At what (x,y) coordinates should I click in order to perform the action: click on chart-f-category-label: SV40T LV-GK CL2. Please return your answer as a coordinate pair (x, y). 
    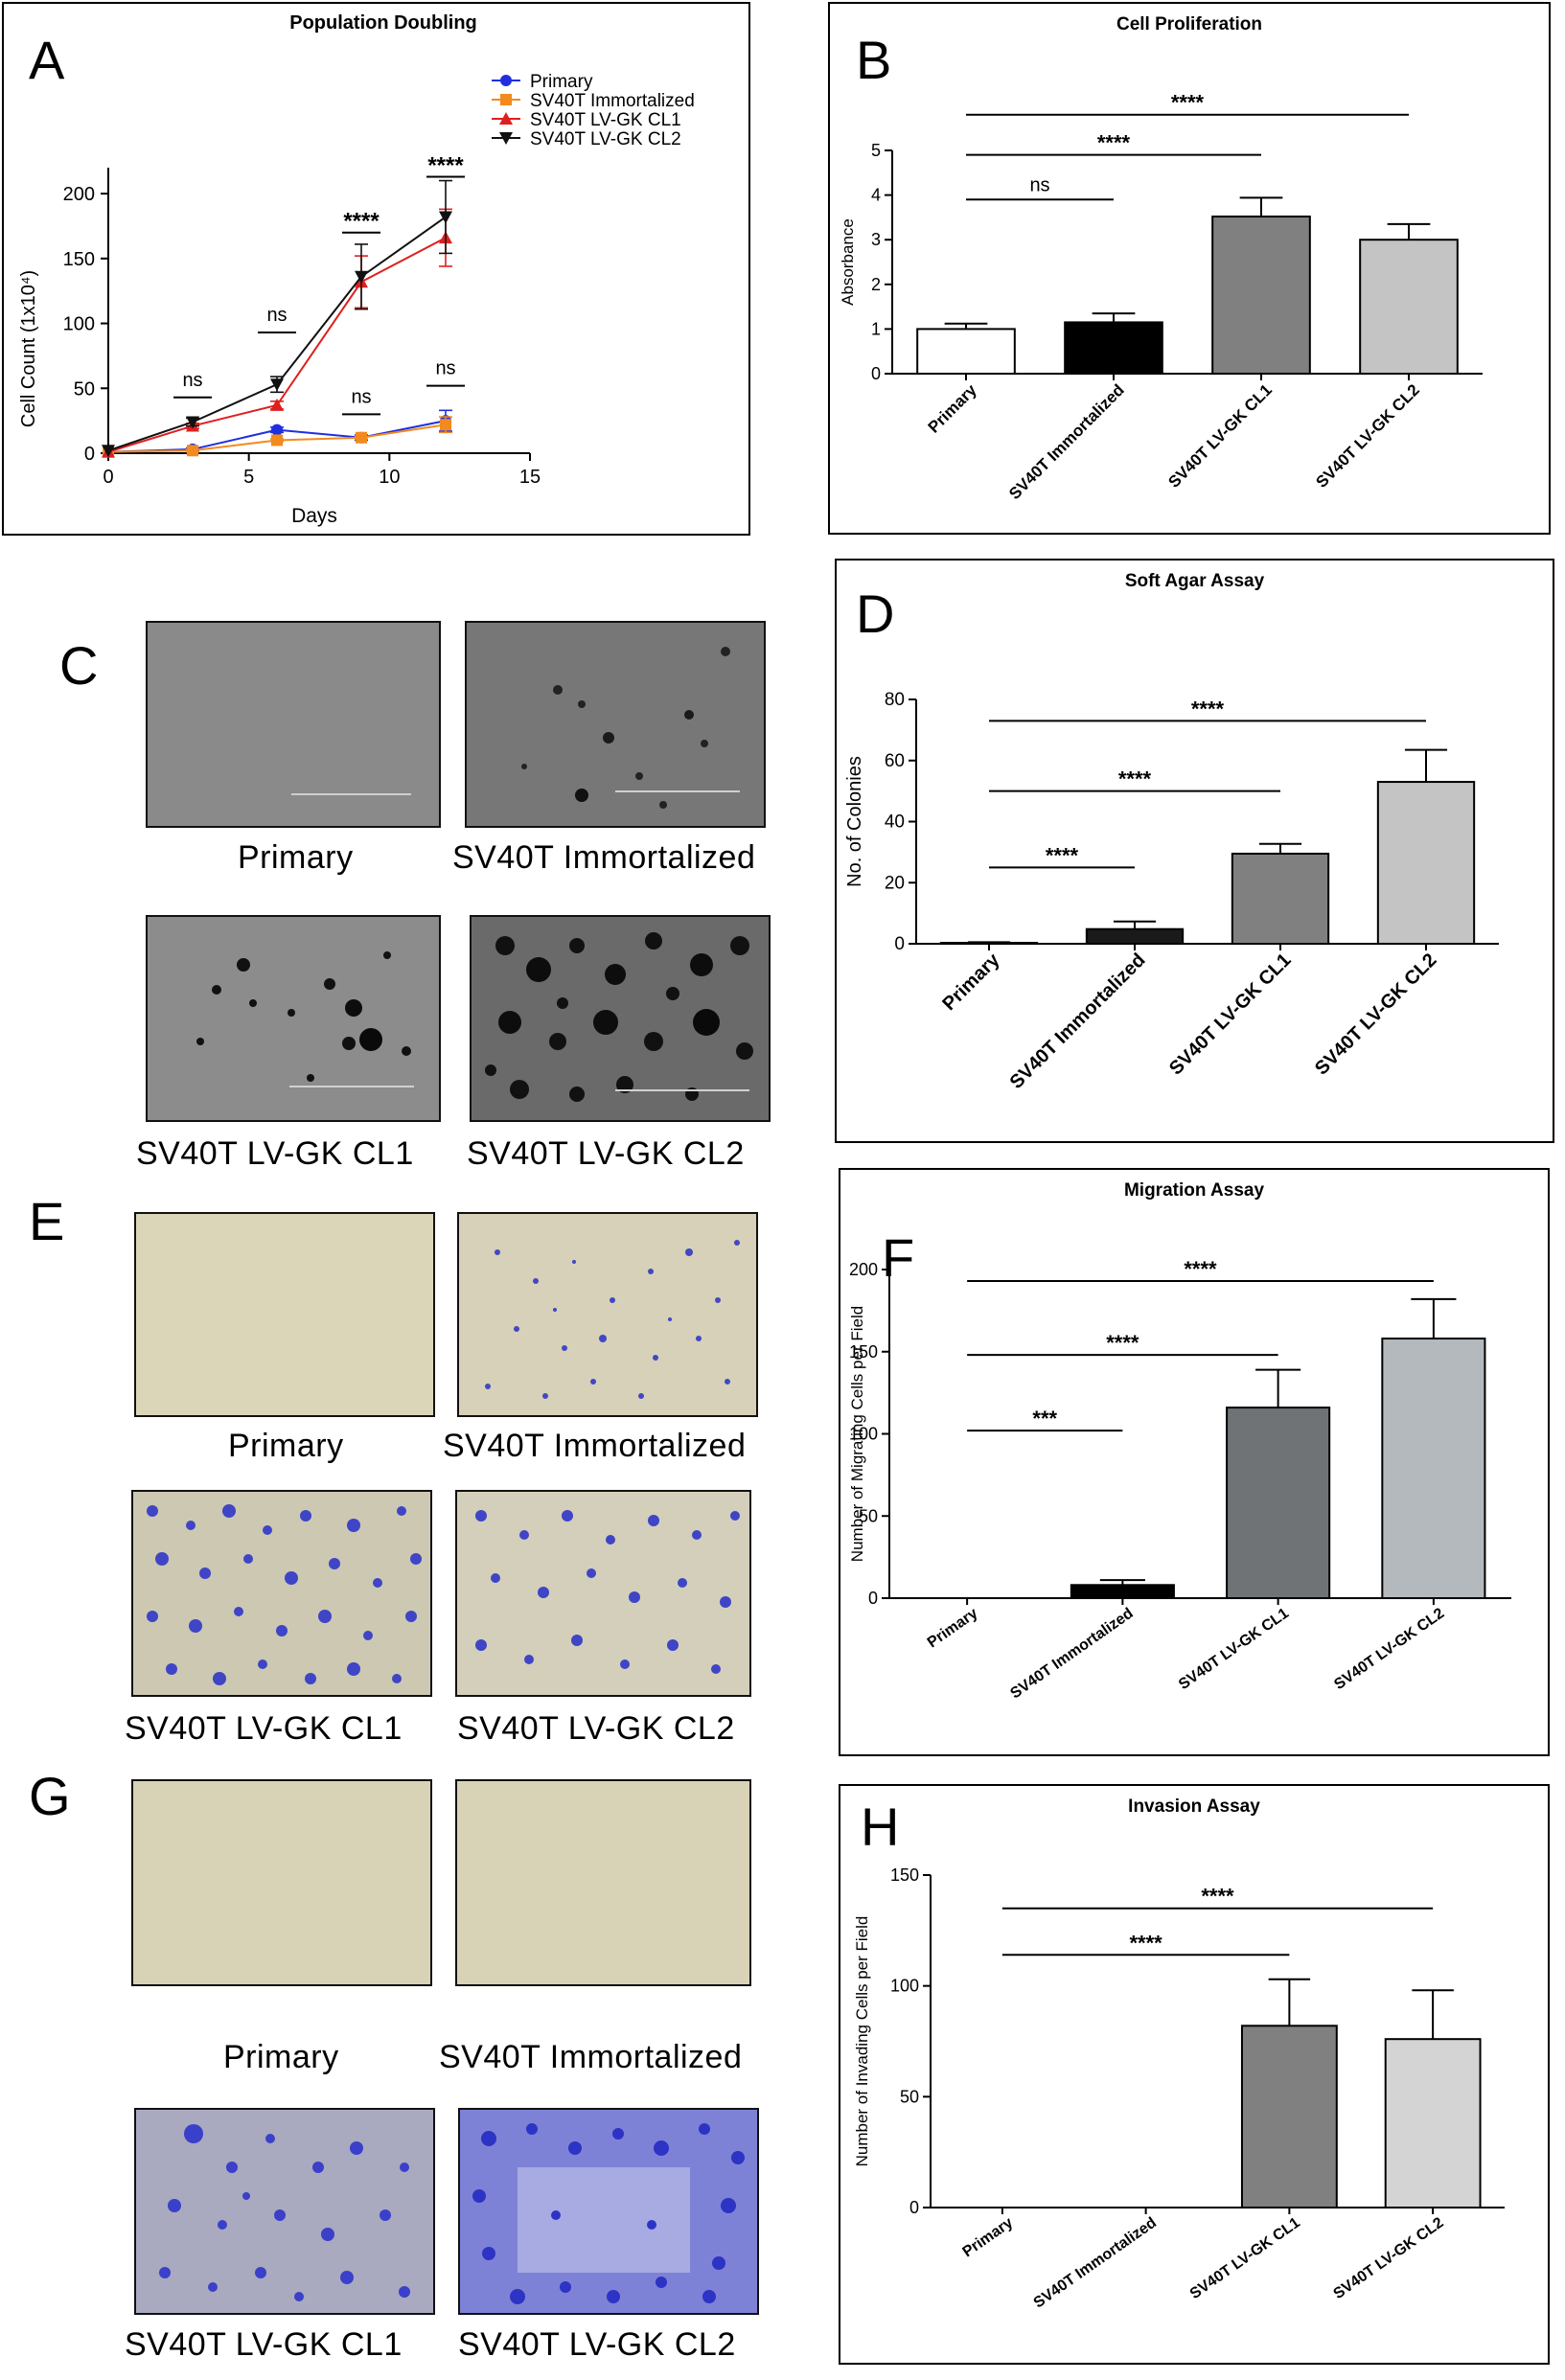
    Looking at the image, I should click on (1389, 1649).